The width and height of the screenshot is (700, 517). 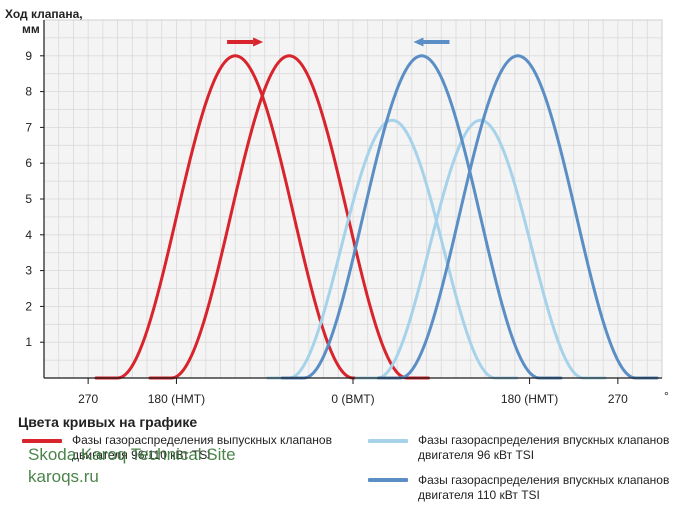 What do you see at coordinates (28, 92) in the screenshot?
I see `y-tick-label: 8` at bounding box center [28, 92].